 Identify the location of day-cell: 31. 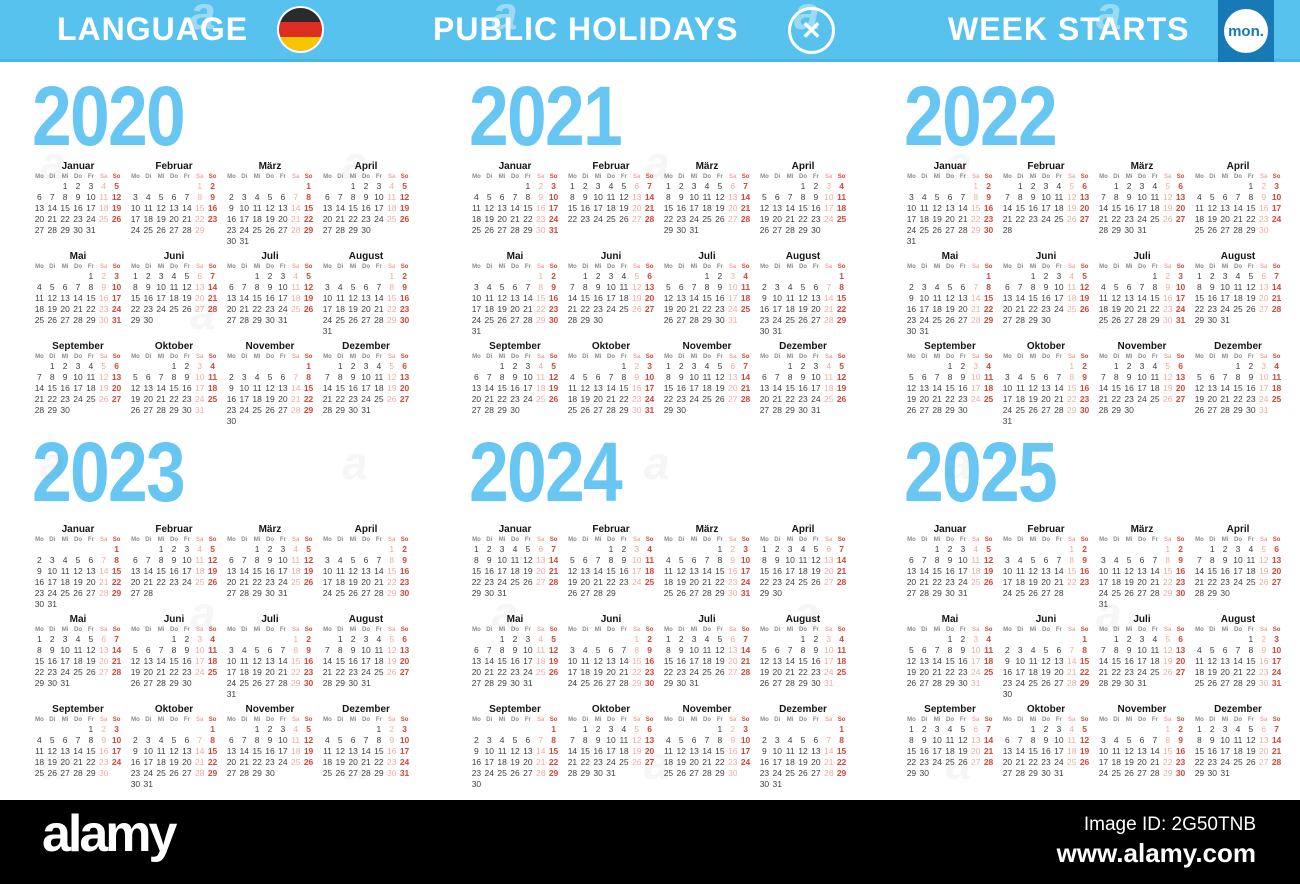
(52, 604).